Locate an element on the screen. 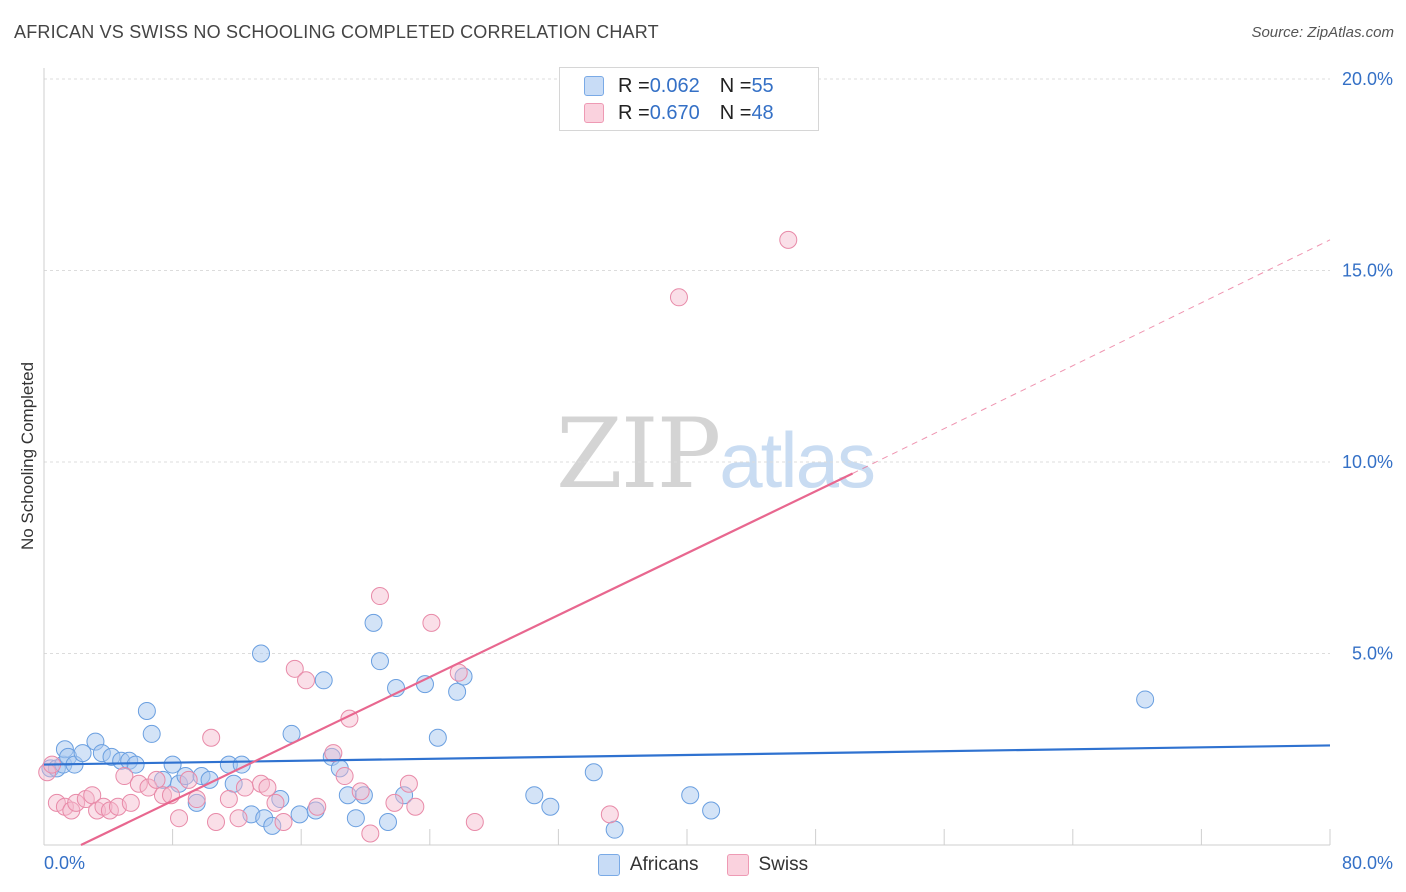 The height and width of the screenshot is (892, 1406). x-tick-label: 0.0% is located at coordinates (64, 863).